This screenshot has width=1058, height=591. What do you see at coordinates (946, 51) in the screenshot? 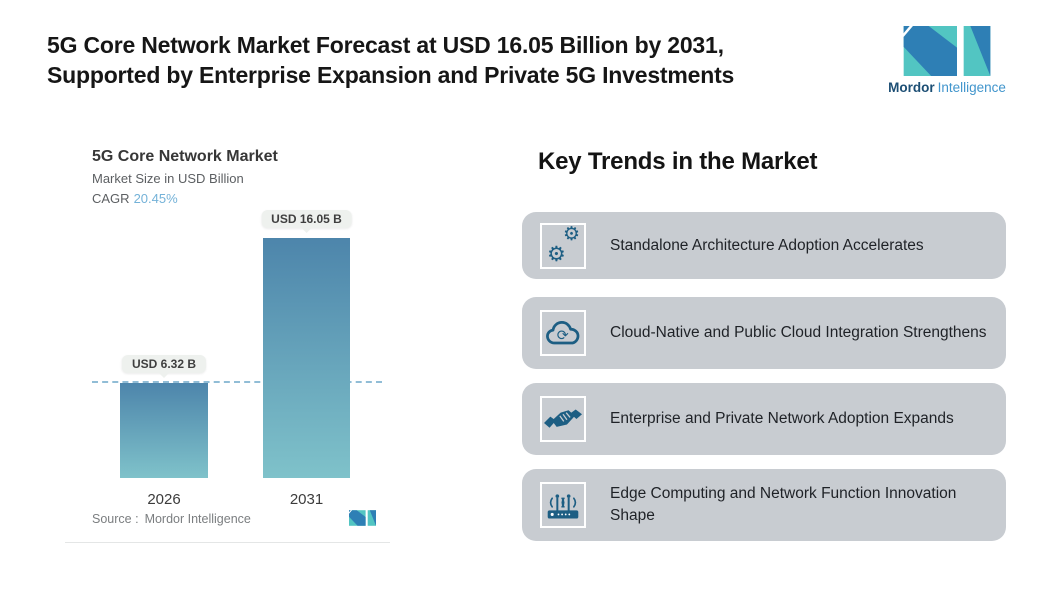
I see `mordor-logo-icon` at bounding box center [946, 51].